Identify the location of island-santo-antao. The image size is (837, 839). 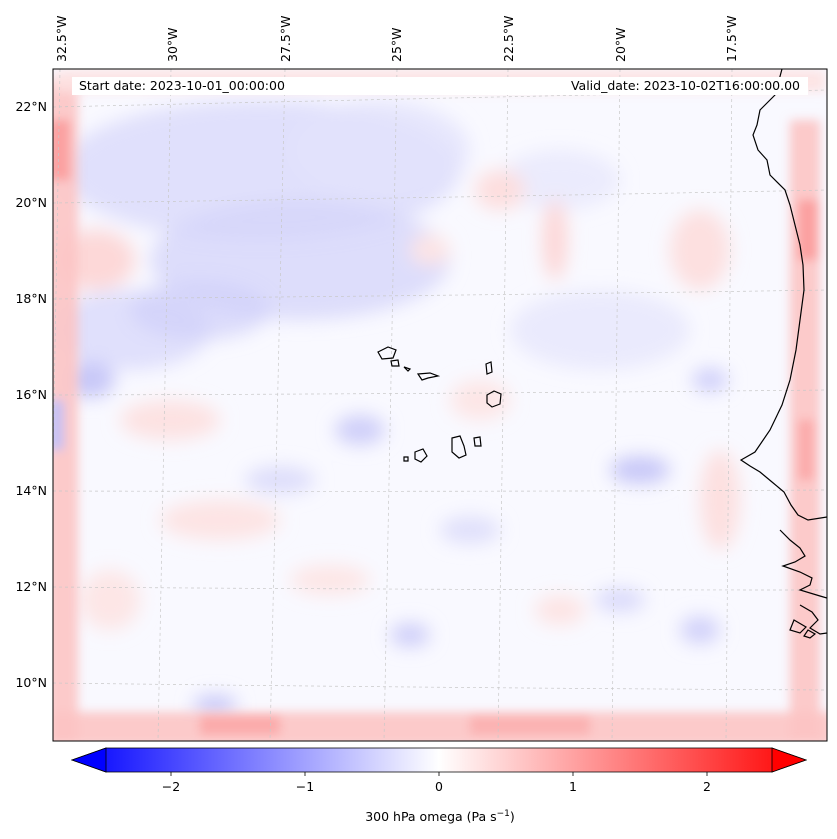
(387, 353).